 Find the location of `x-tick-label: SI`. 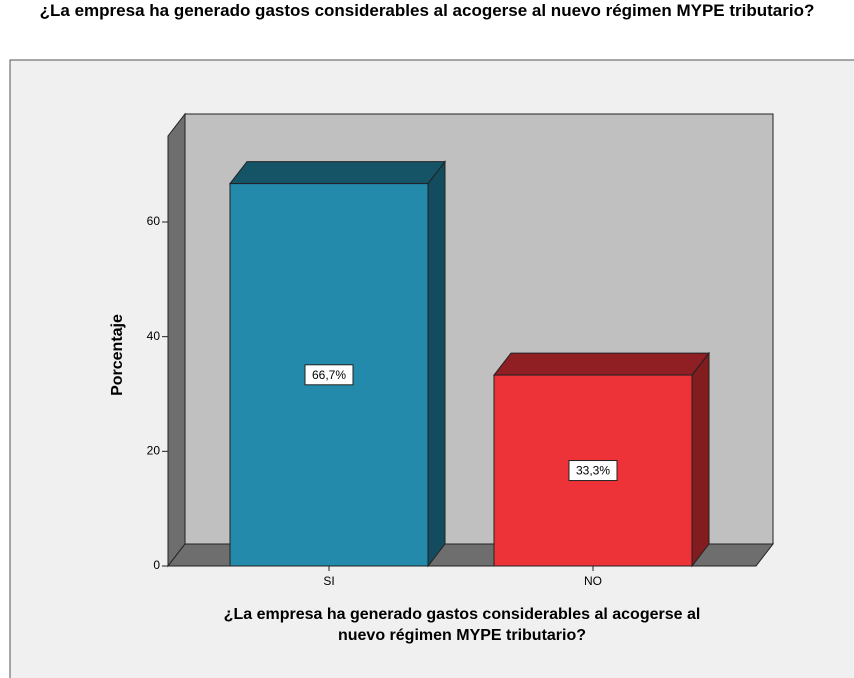

x-tick-label: SI is located at coordinates (328, 581).